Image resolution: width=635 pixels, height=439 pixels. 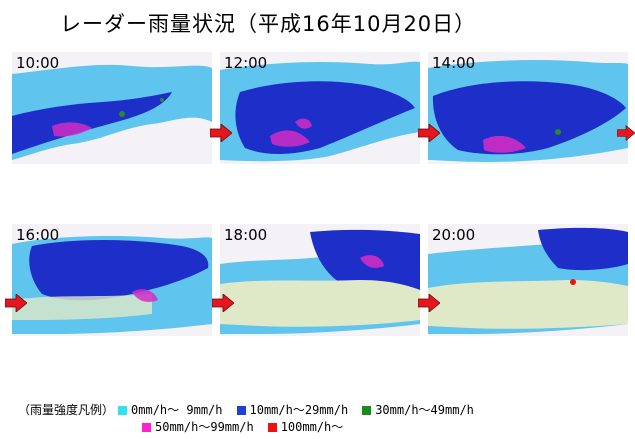 What do you see at coordinates (38, 235) in the screenshot?
I see `time-label: 16:00` at bounding box center [38, 235].